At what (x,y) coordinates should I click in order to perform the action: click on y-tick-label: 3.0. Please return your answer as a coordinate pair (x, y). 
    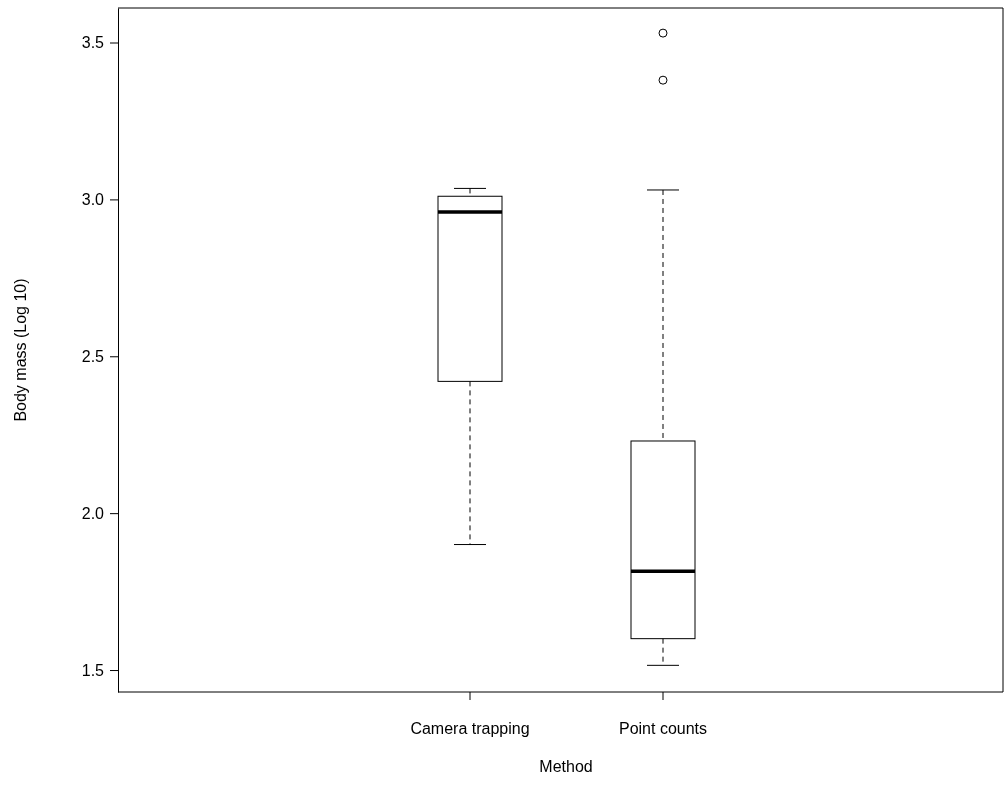
    Looking at the image, I should click on (93, 200).